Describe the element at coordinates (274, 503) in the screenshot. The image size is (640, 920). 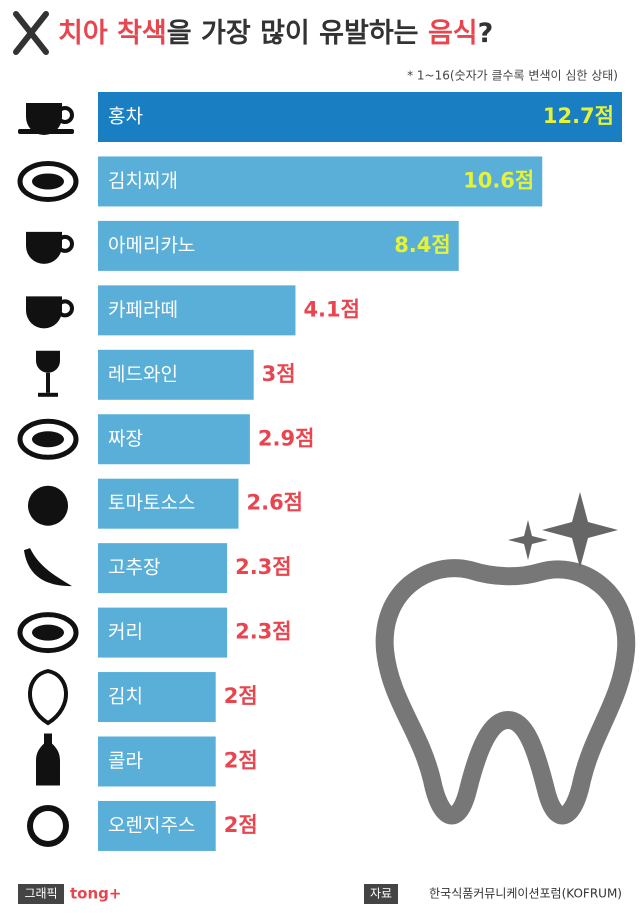
I see `value-label: 2.6점` at that location.